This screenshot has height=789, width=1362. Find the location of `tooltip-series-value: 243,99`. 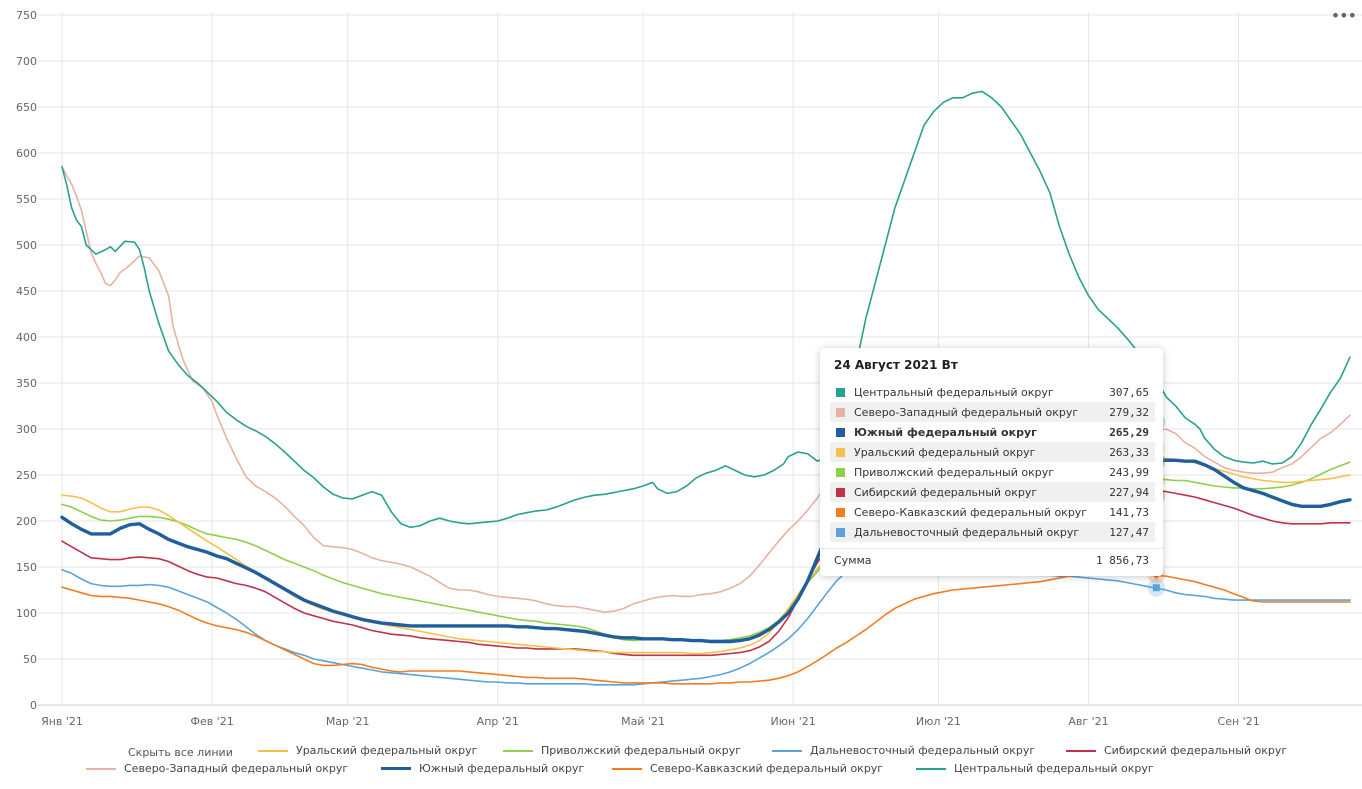

tooltip-series-value: 243,99 is located at coordinates (1129, 472).